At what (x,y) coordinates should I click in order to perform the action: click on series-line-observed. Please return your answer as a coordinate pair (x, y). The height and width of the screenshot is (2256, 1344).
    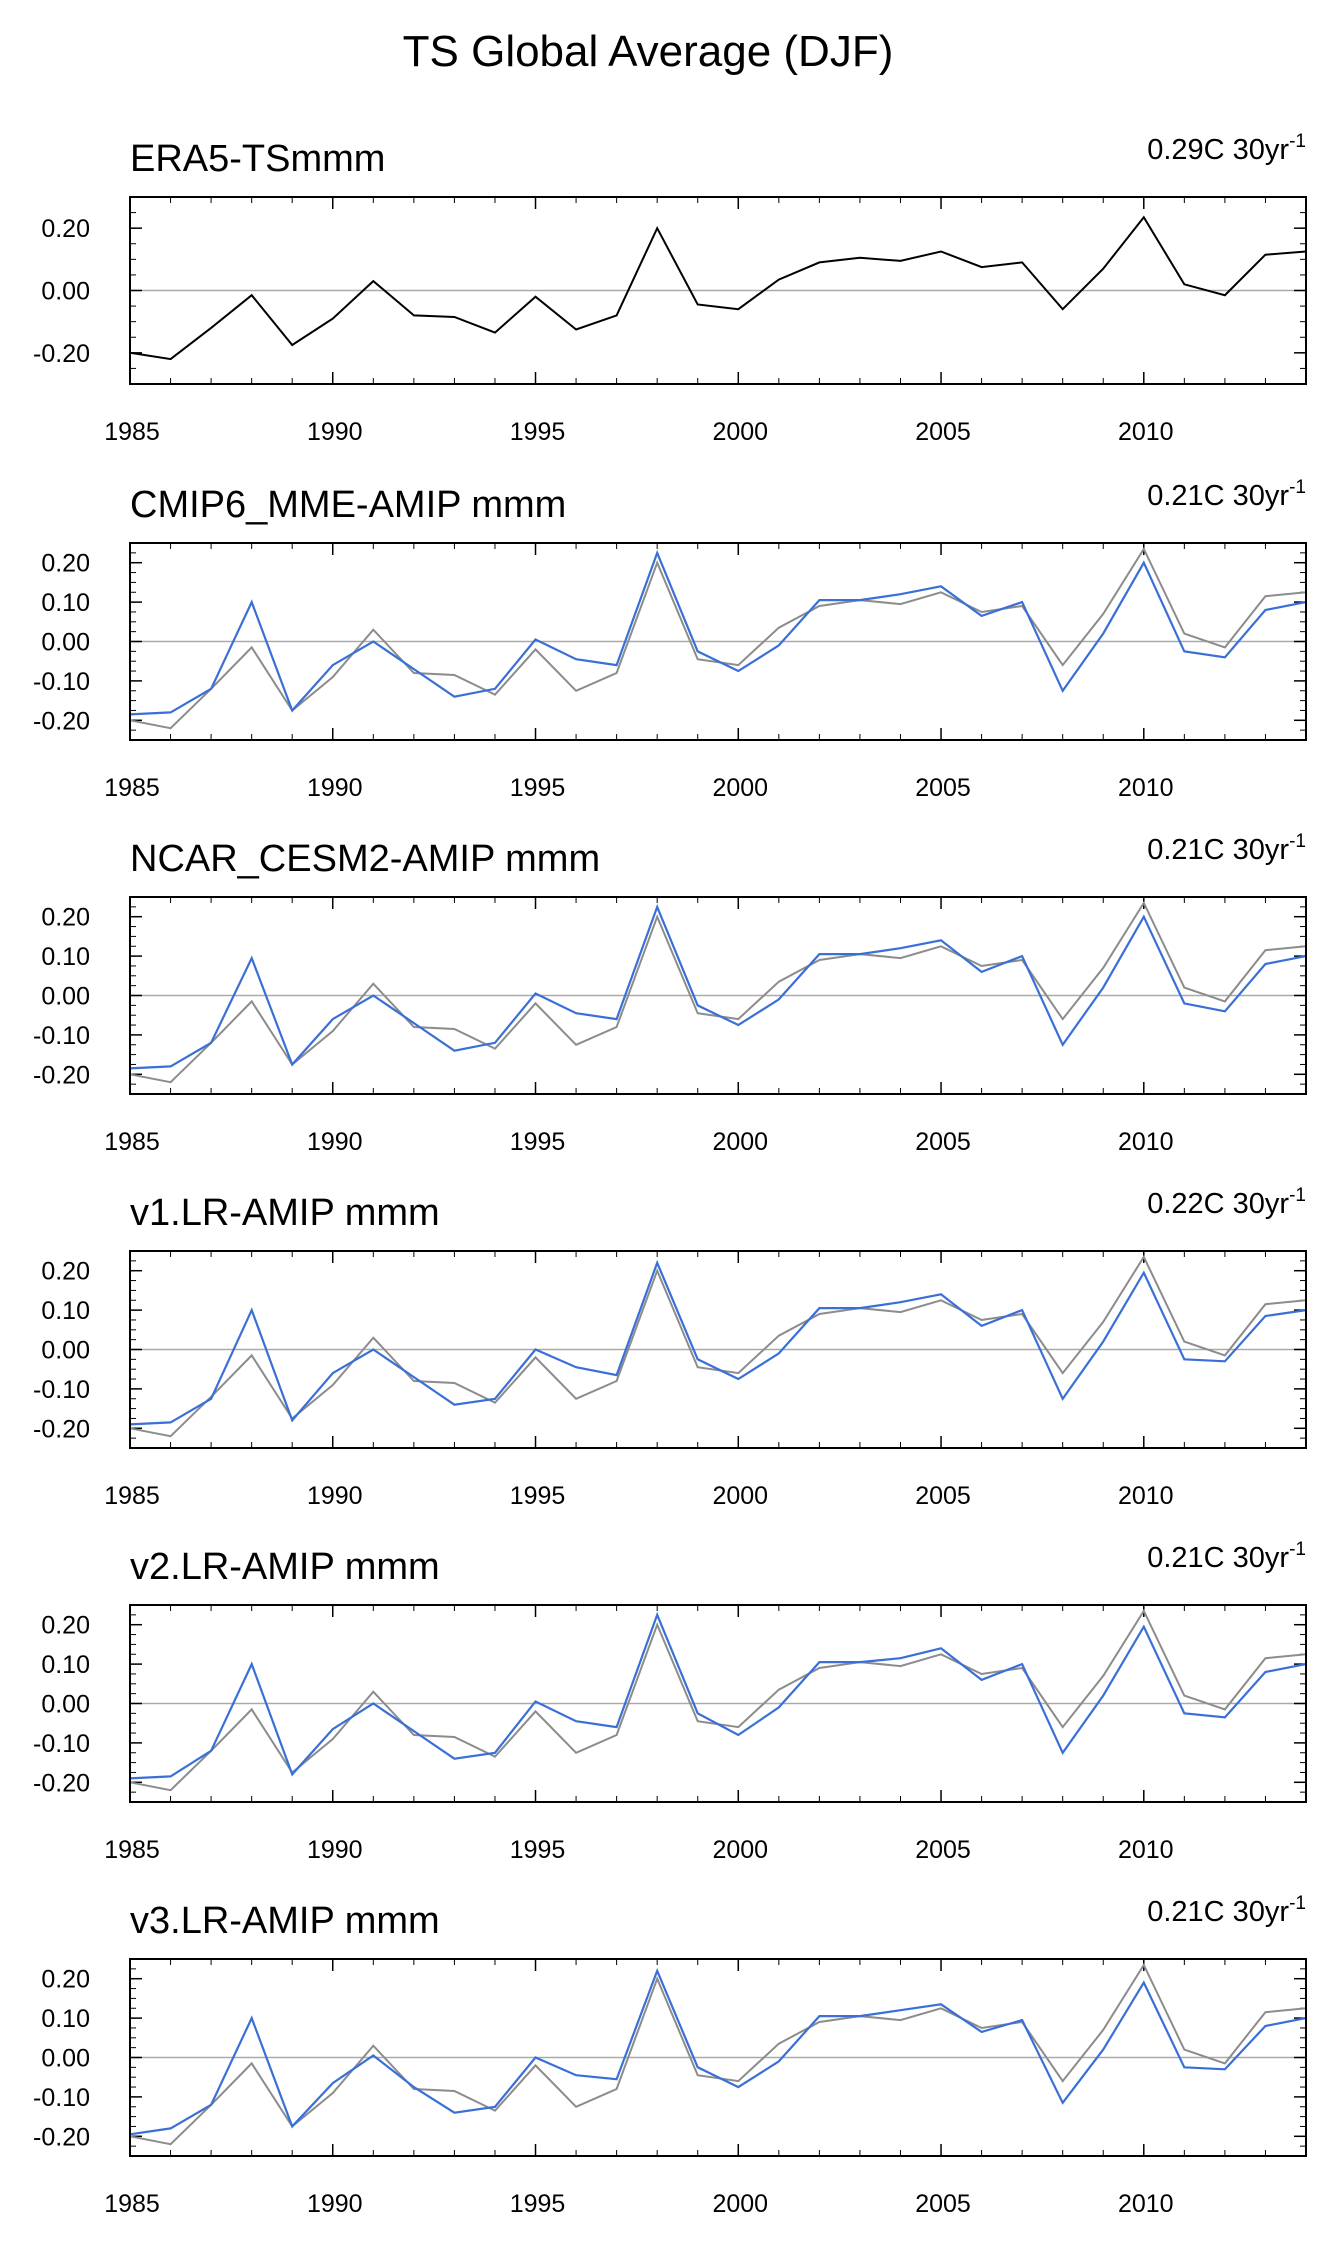
    Looking at the image, I should click on (718, 288).